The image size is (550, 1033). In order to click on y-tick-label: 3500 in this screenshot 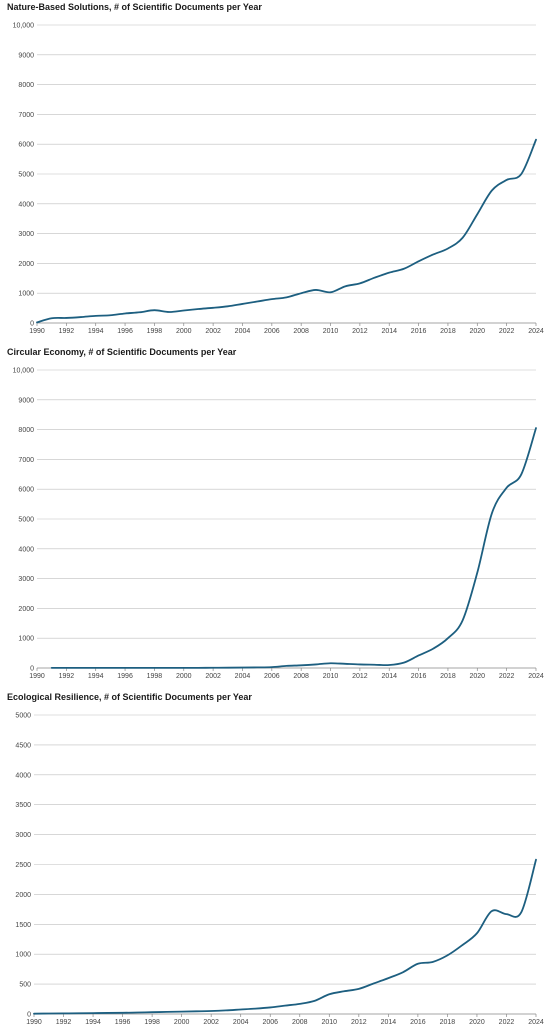, I will do `click(23, 805)`.